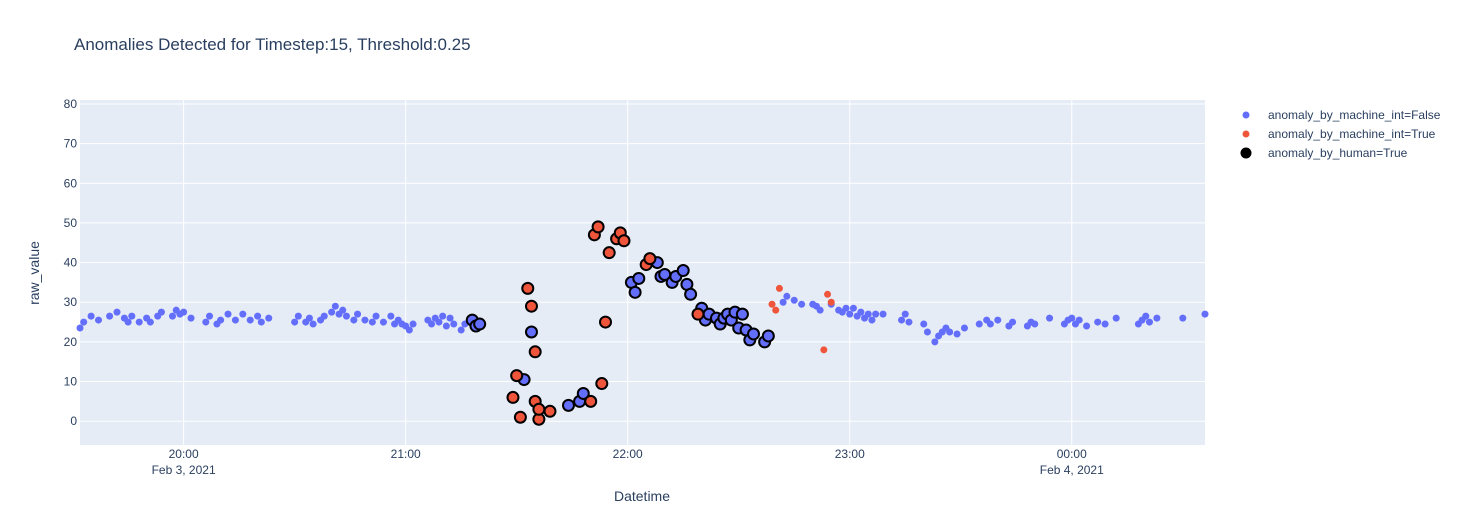 This screenshot has height=525, width=1480. What do you see at coordinates (1352, 134) in the screenshot?
I see `legend-label-machine: anomaly_by_machine_int=True` at bounding box center [1352, 134].